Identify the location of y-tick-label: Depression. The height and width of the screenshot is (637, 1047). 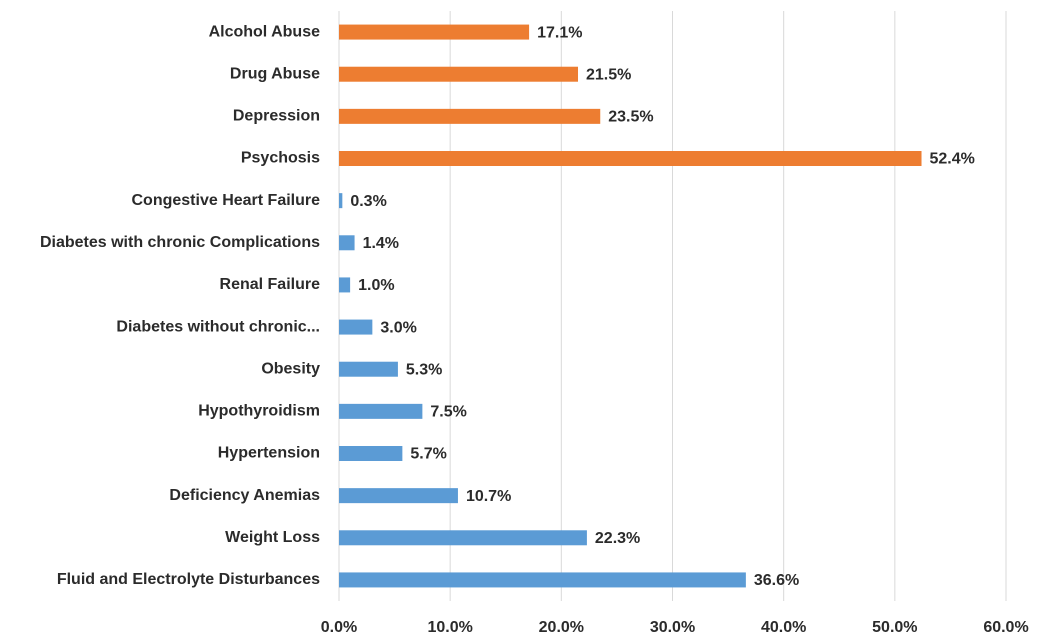
(276, 116).